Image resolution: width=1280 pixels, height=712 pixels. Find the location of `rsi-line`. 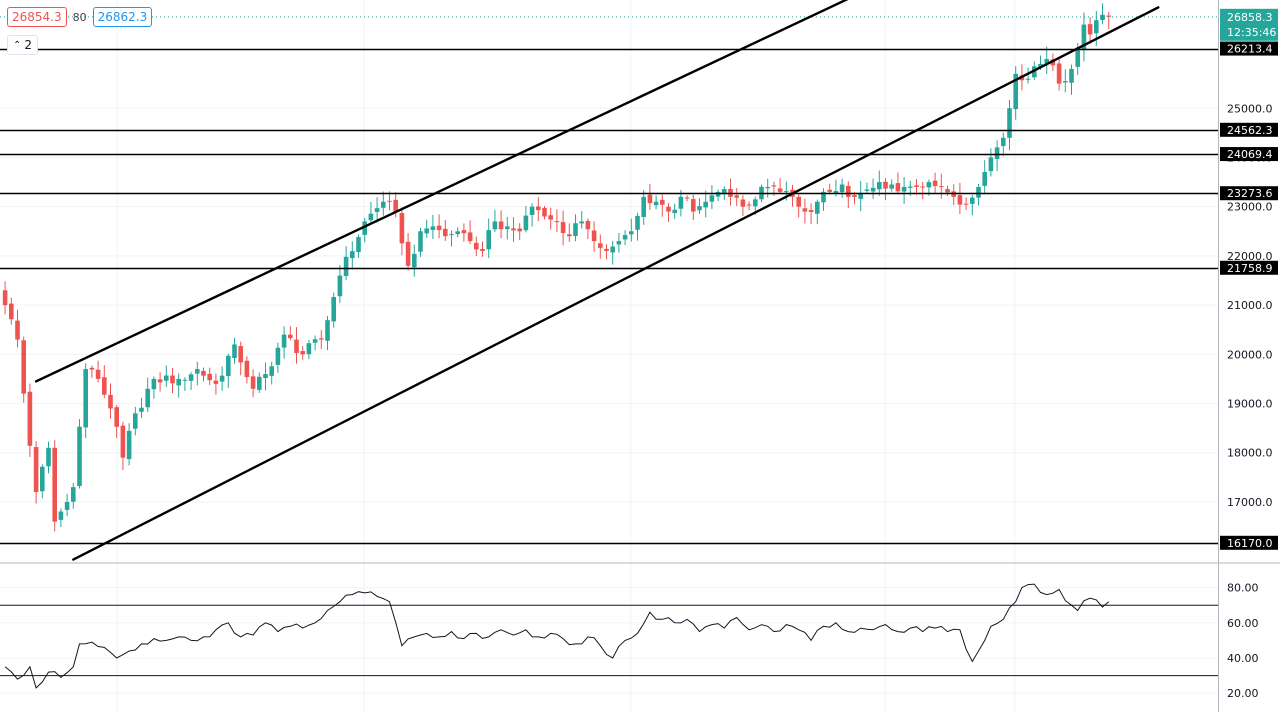

rsi-line is located at coordinates (557, 636).